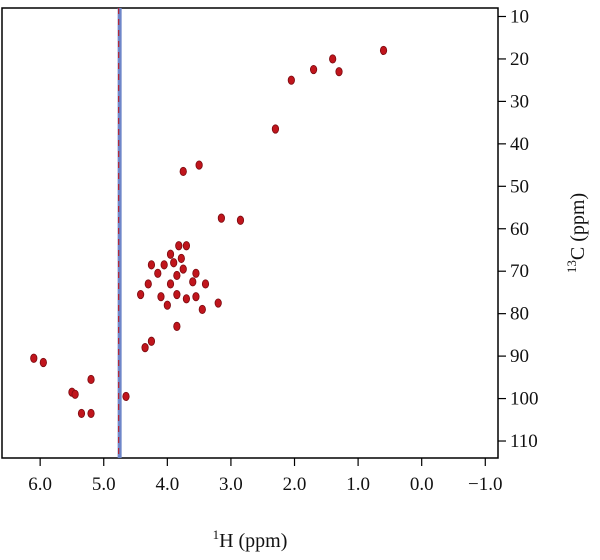 The image size is (600, 560). I want to click on y-axis: 10 20 30 40 50 60 70 80 90 100 110, so click(518, 229).